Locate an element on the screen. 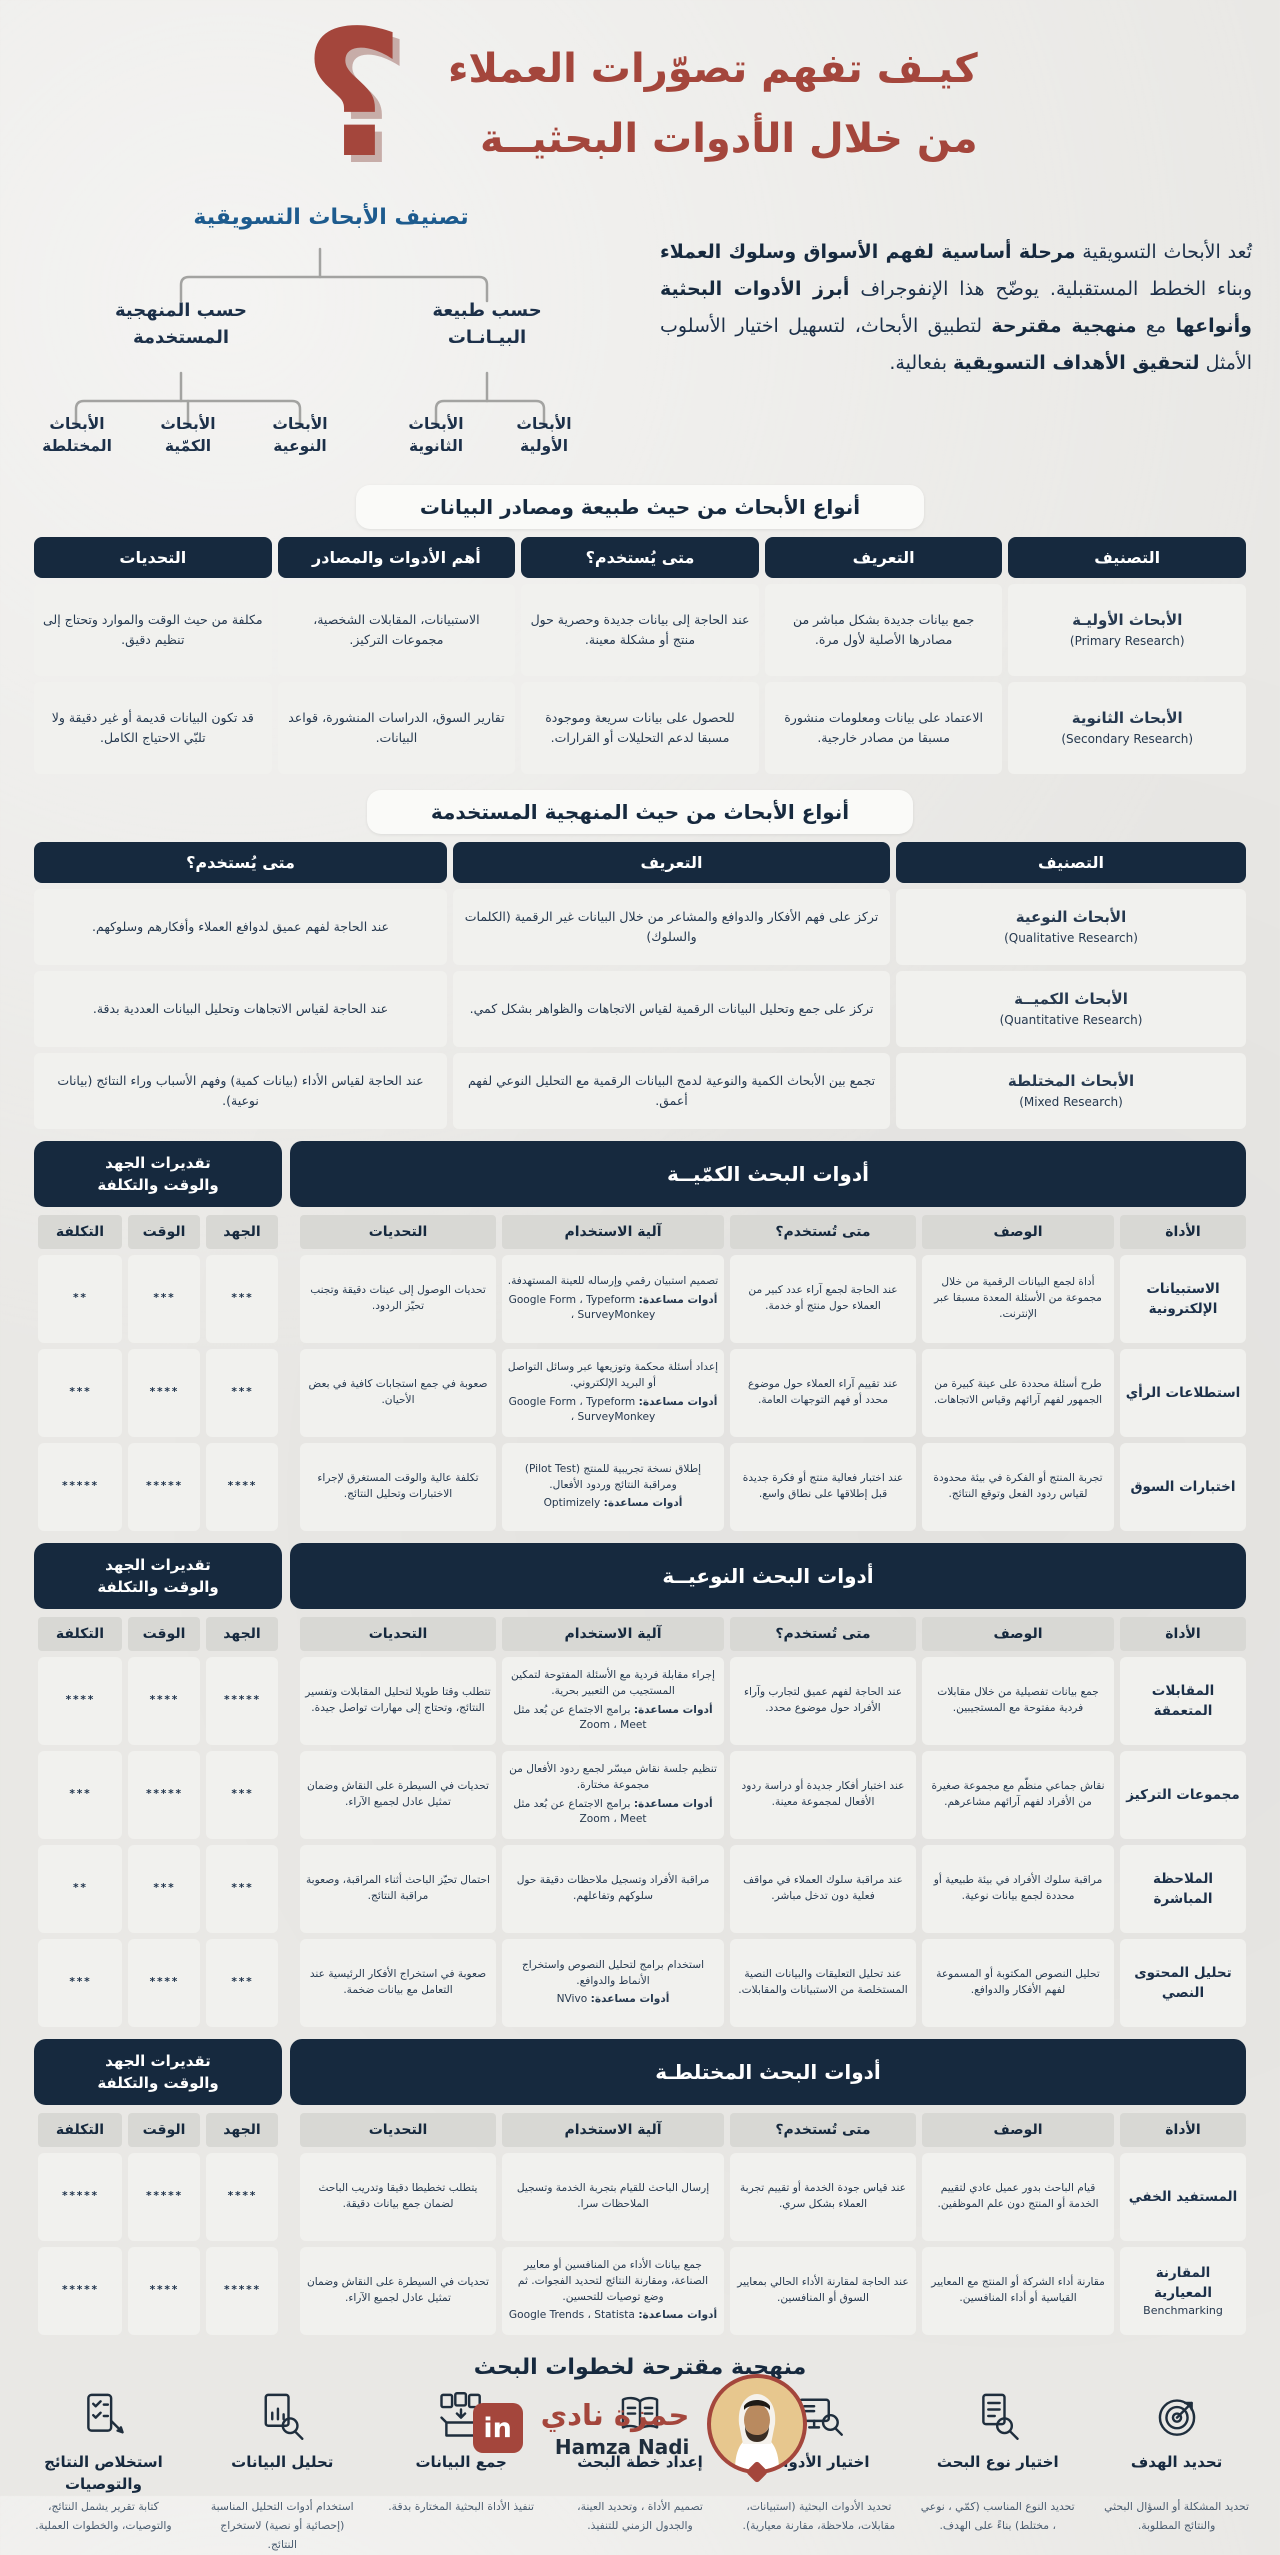 Image resolution: width=1280 pixels, height=2555 pixels. column-header: التكلفة is located at coordinates (80, 2130).